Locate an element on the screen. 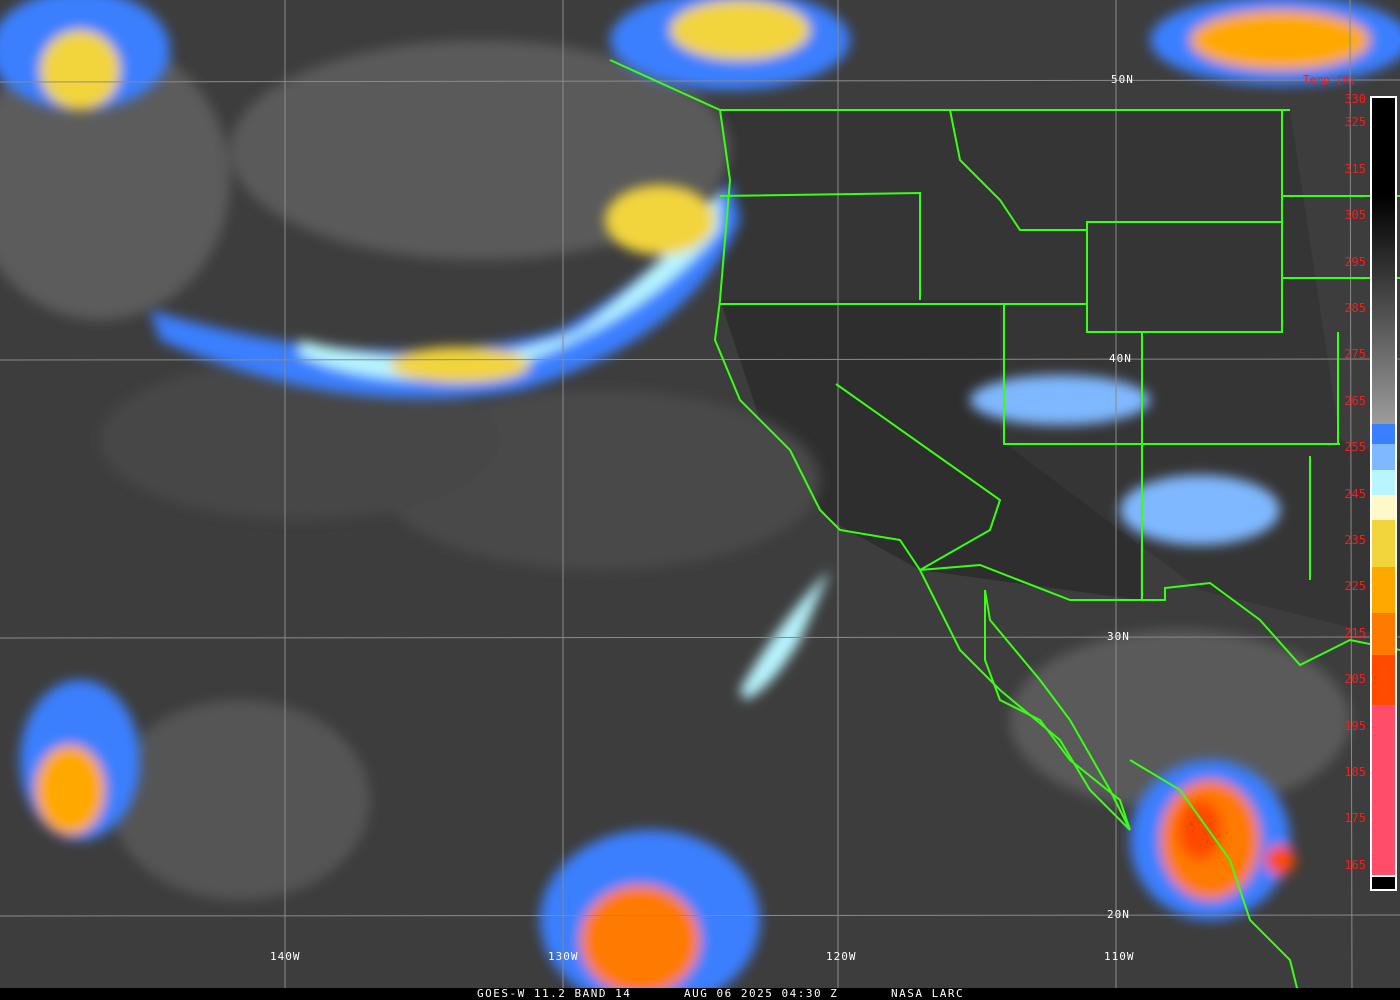 This screenshot has width=1400, height=1000. temperature-colorbar is located at coordinates (1383, 493).